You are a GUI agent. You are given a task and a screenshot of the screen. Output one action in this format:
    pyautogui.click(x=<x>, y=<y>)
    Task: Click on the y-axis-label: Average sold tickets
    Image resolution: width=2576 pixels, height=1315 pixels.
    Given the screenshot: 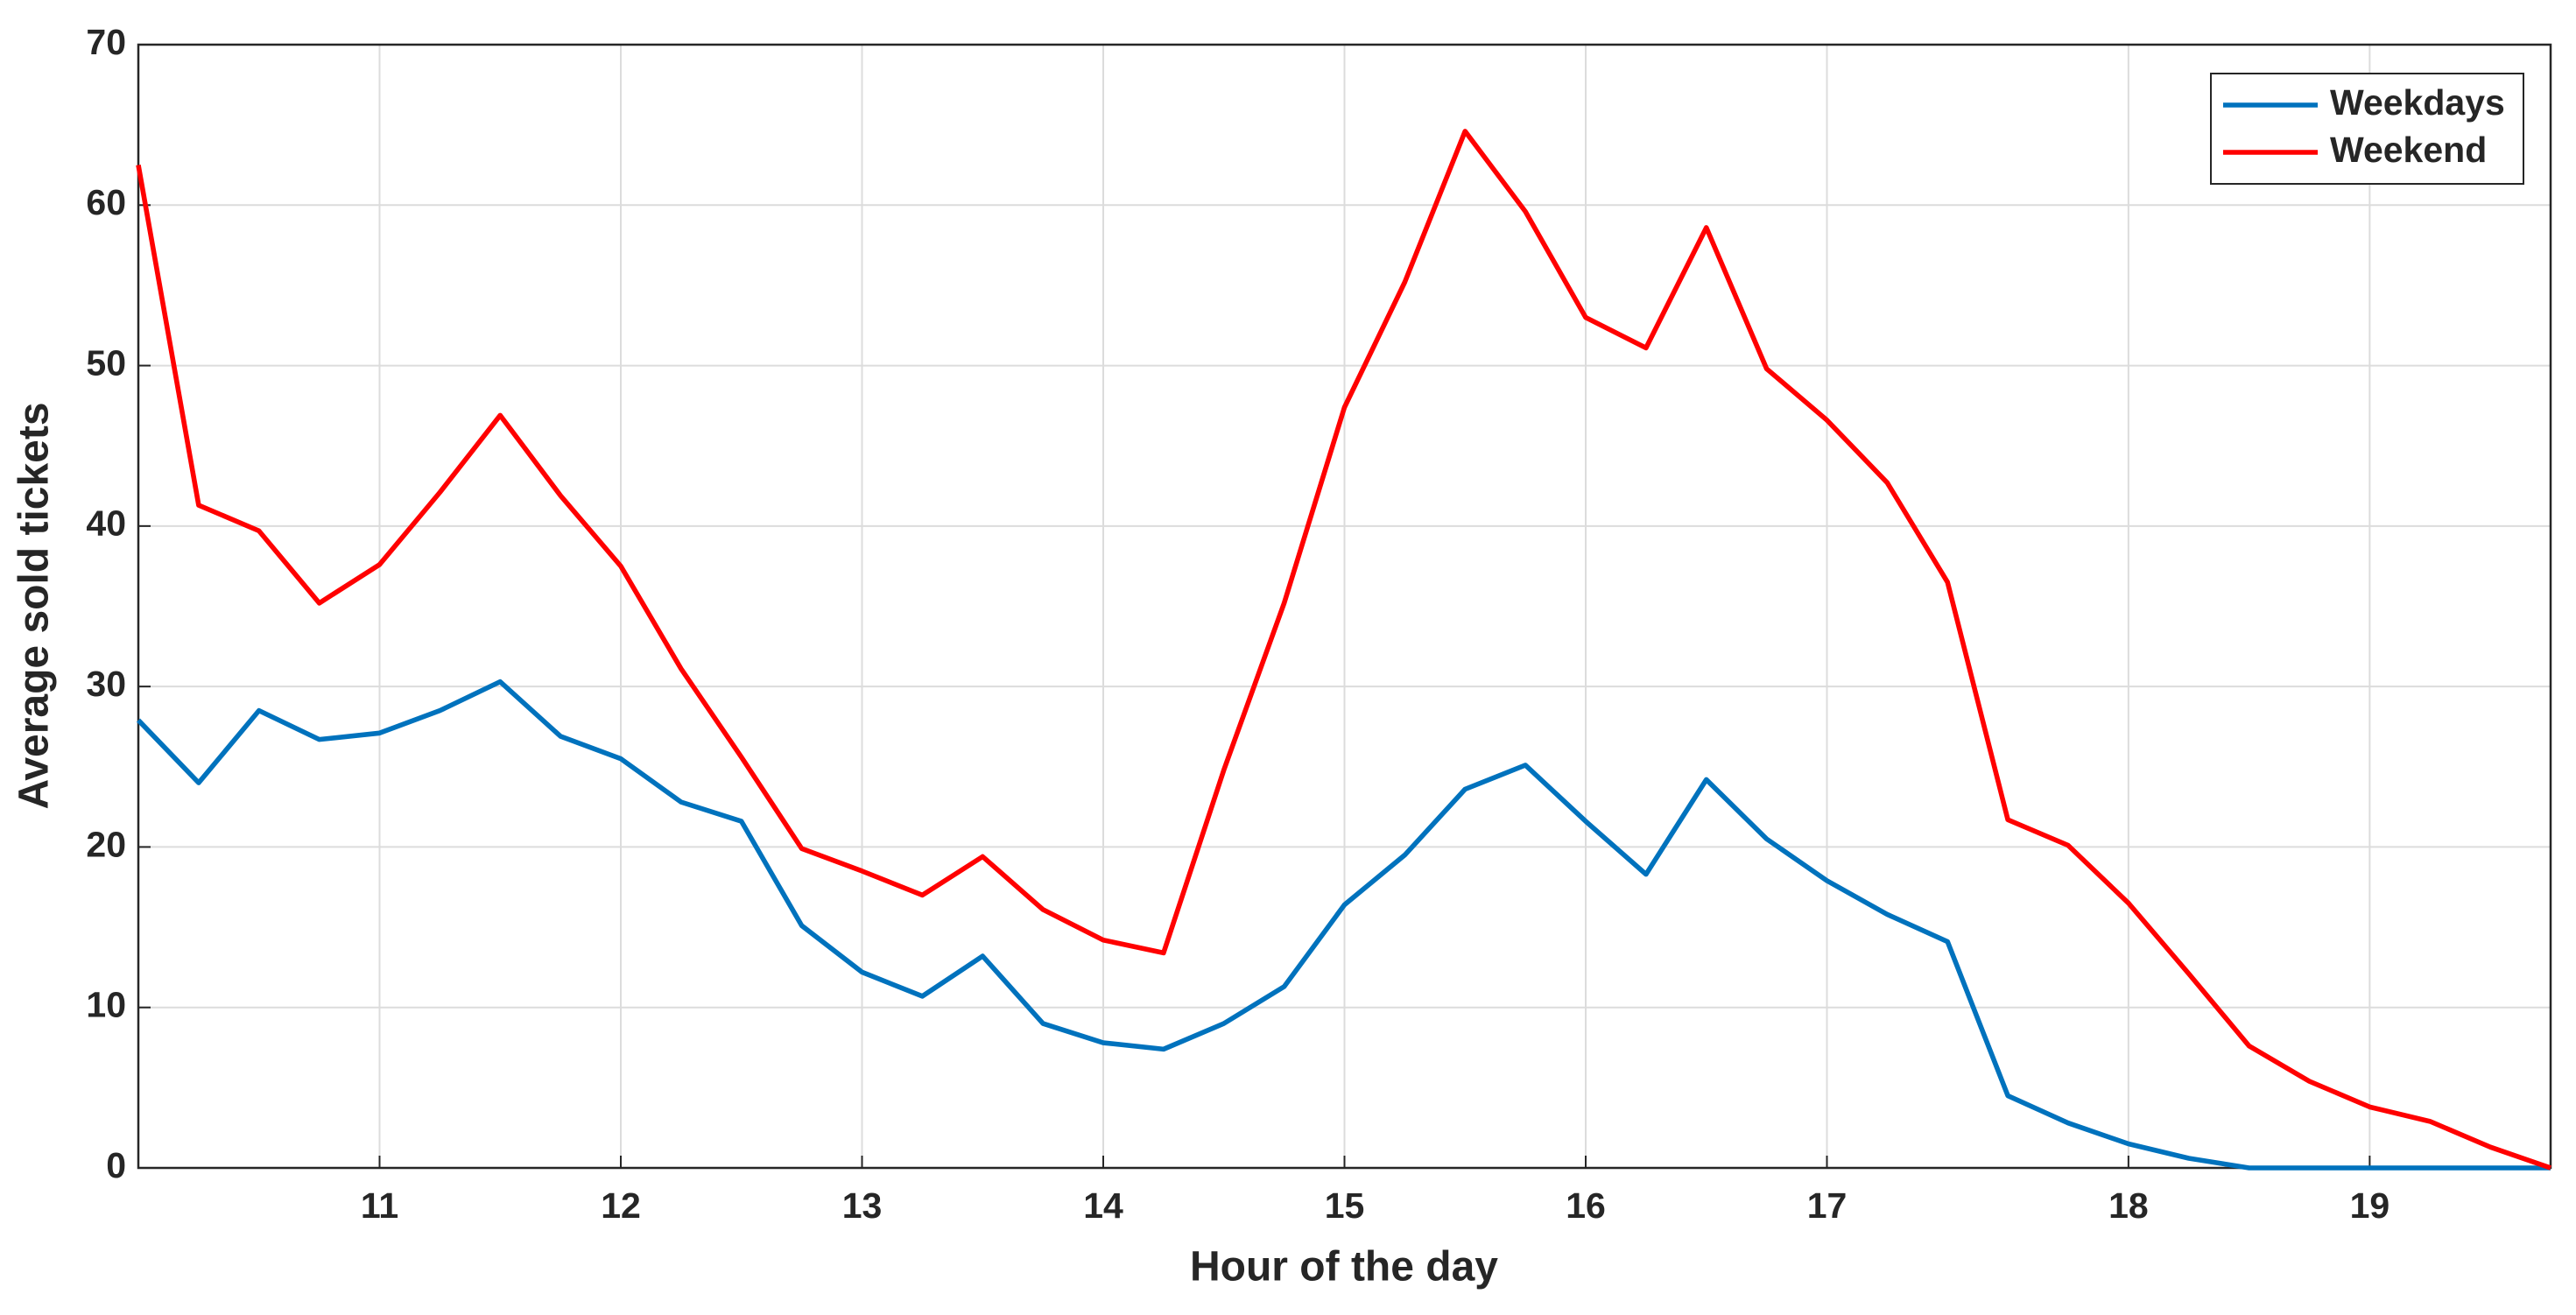 What is the action you would take?
    pyautogui.click(x=34, y=606)
    